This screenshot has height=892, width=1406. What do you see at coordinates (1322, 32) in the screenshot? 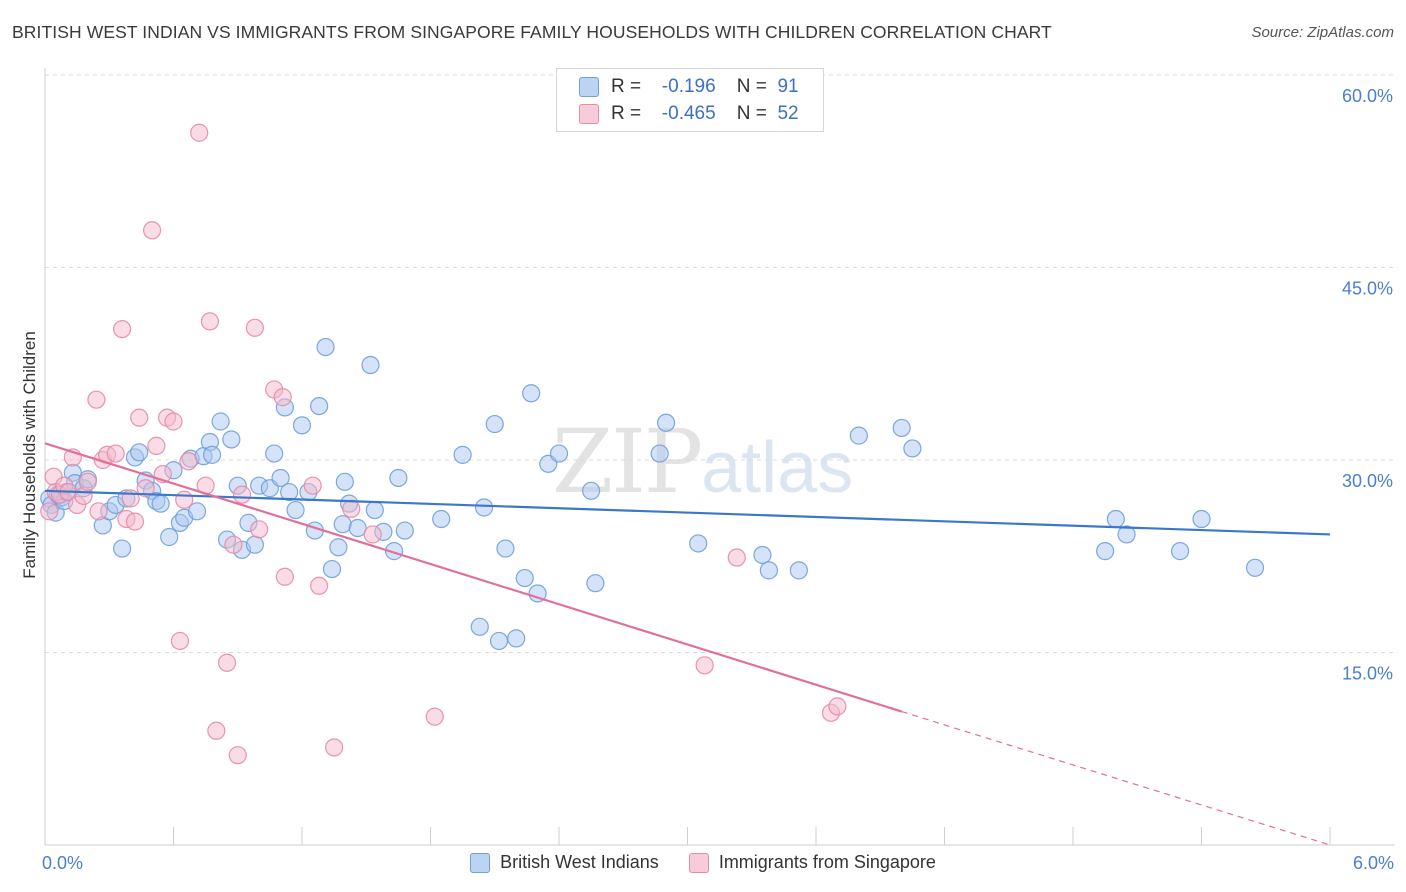
I see `source-label: Source: ZipAtlas.com` at bounding box center [1322, 32].